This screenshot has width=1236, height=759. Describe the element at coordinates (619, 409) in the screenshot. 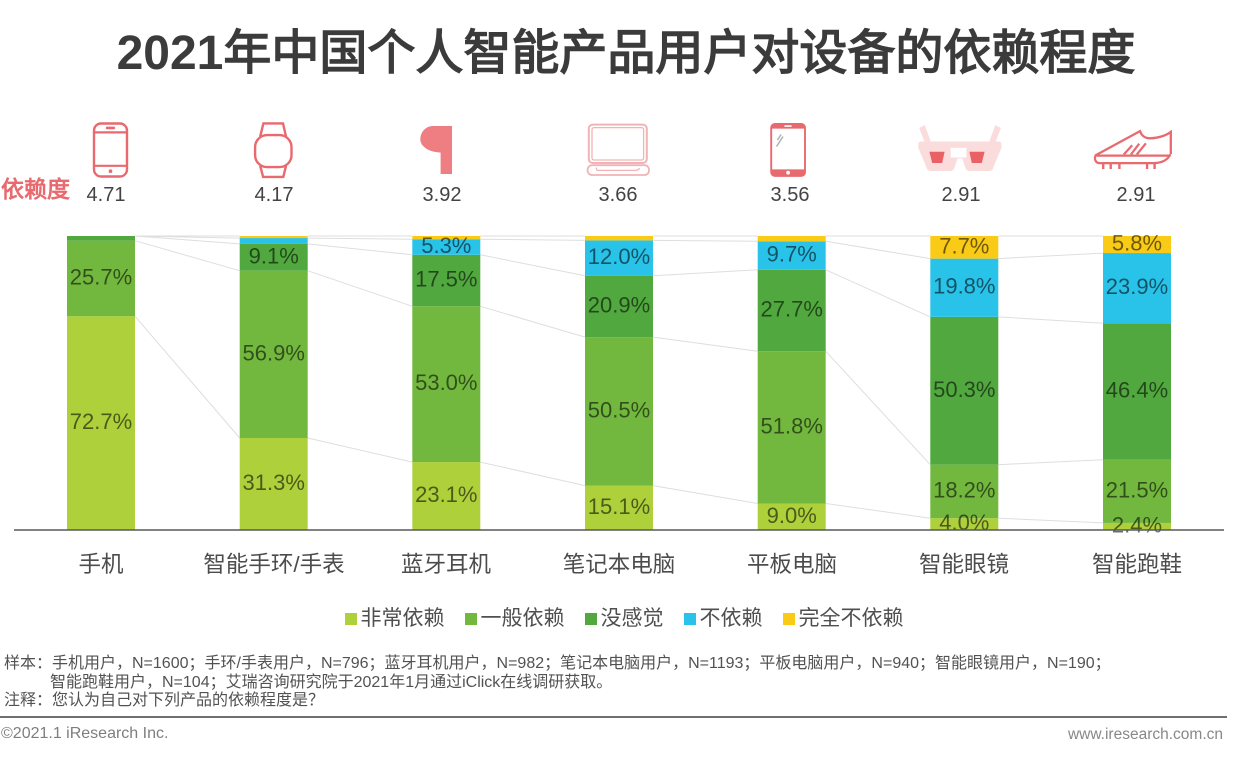

I see `svg-text: 50.5%` at that location.